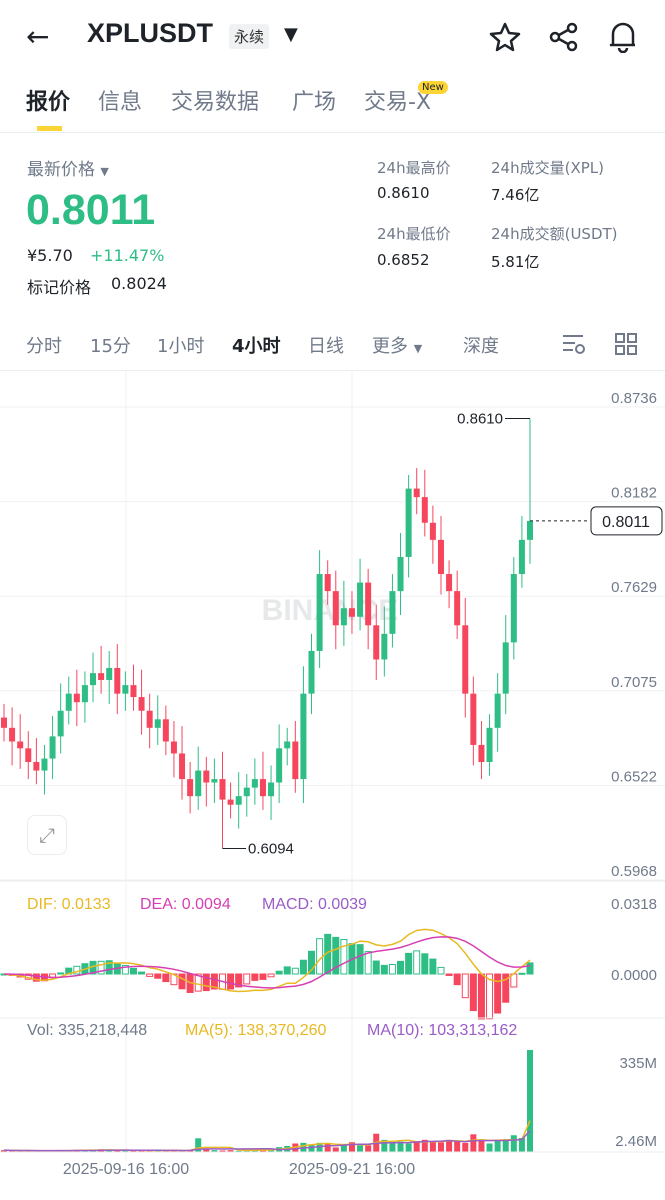 This screenshot has height=1200, width=665. I want to click on interval-1d: 日线, so click(326, 346).